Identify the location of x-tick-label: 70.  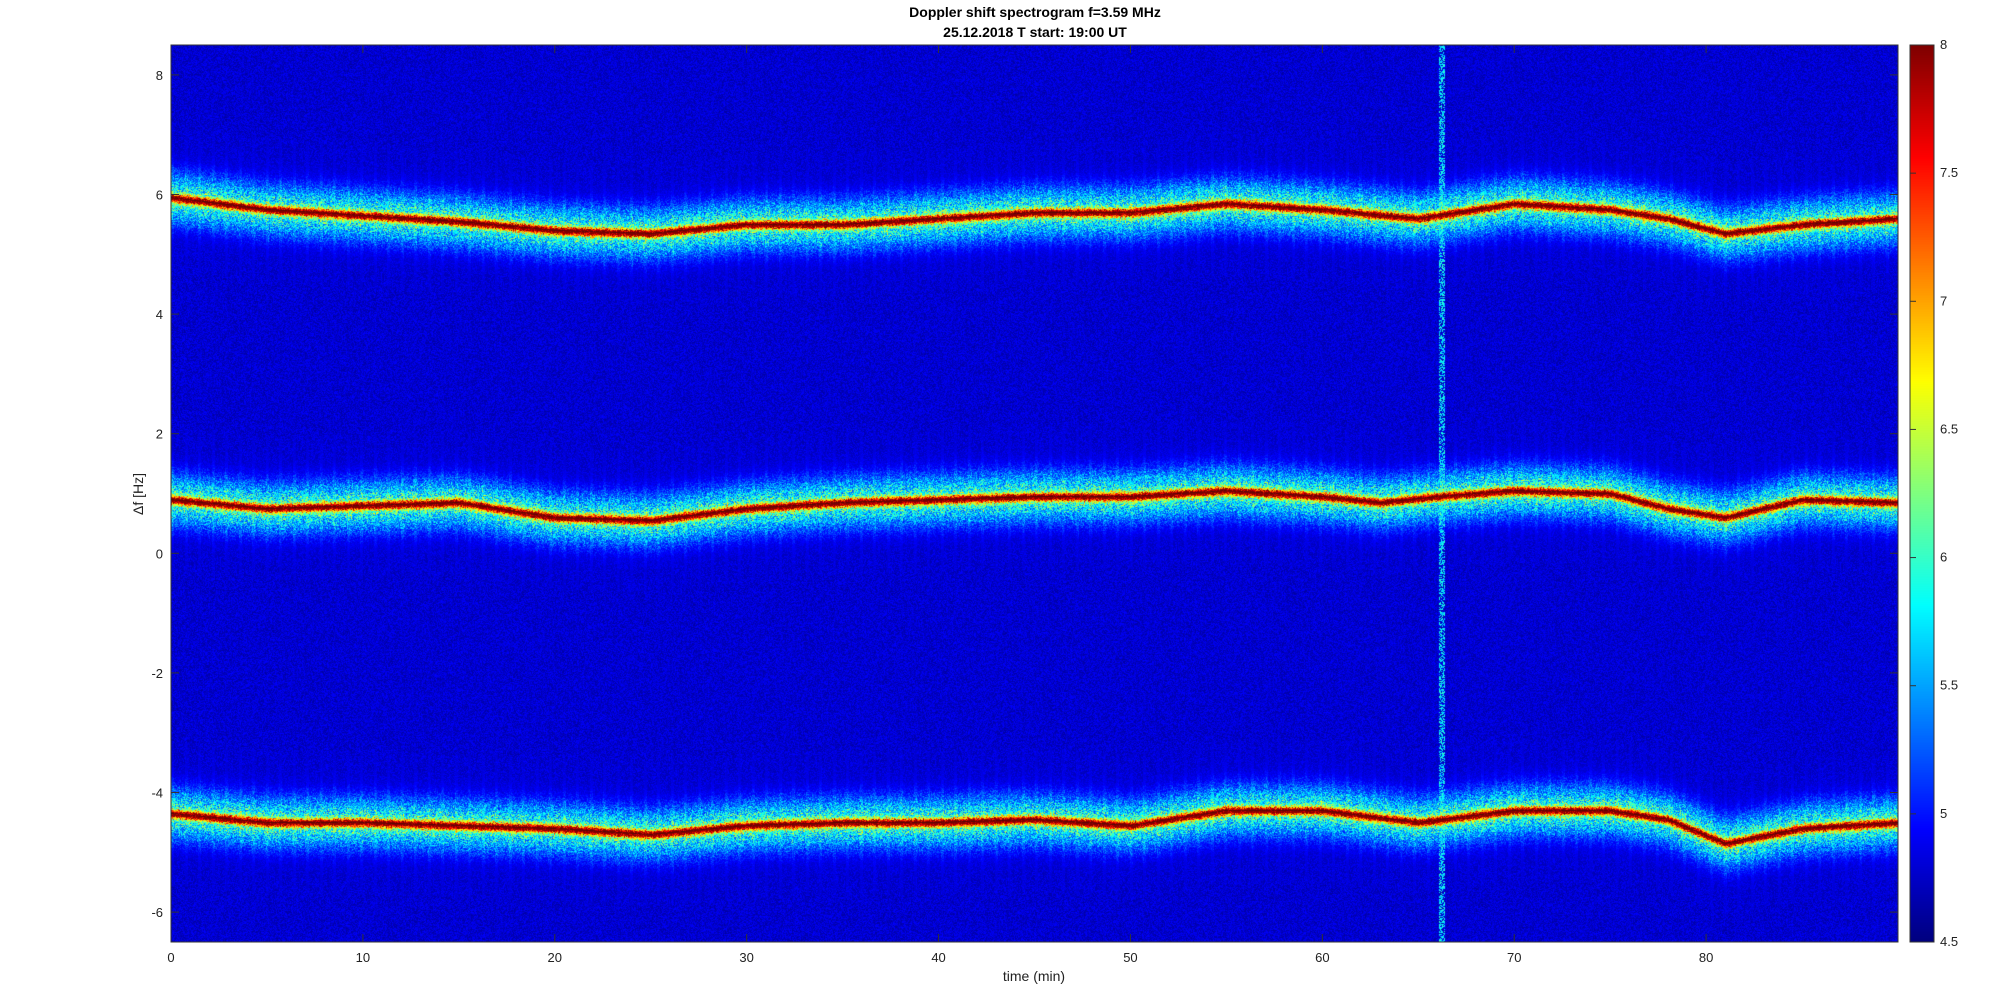
(1514, 957).